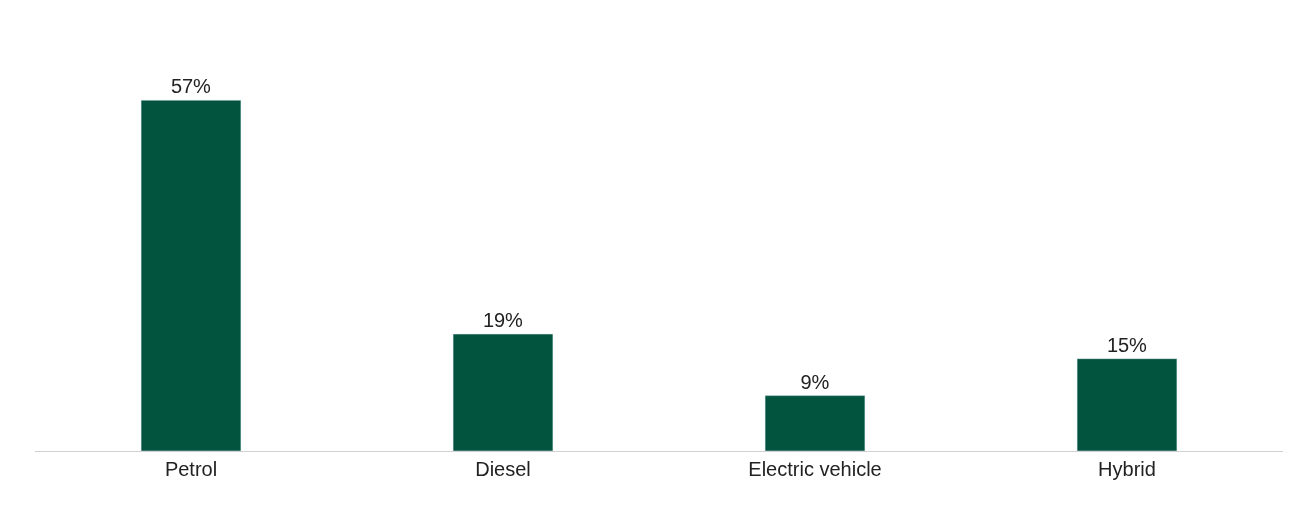  What do you see at coordinates (503, 469) in the screenshot?
I see `x-tick-label: Diesel` at bounding box center [503, 469].